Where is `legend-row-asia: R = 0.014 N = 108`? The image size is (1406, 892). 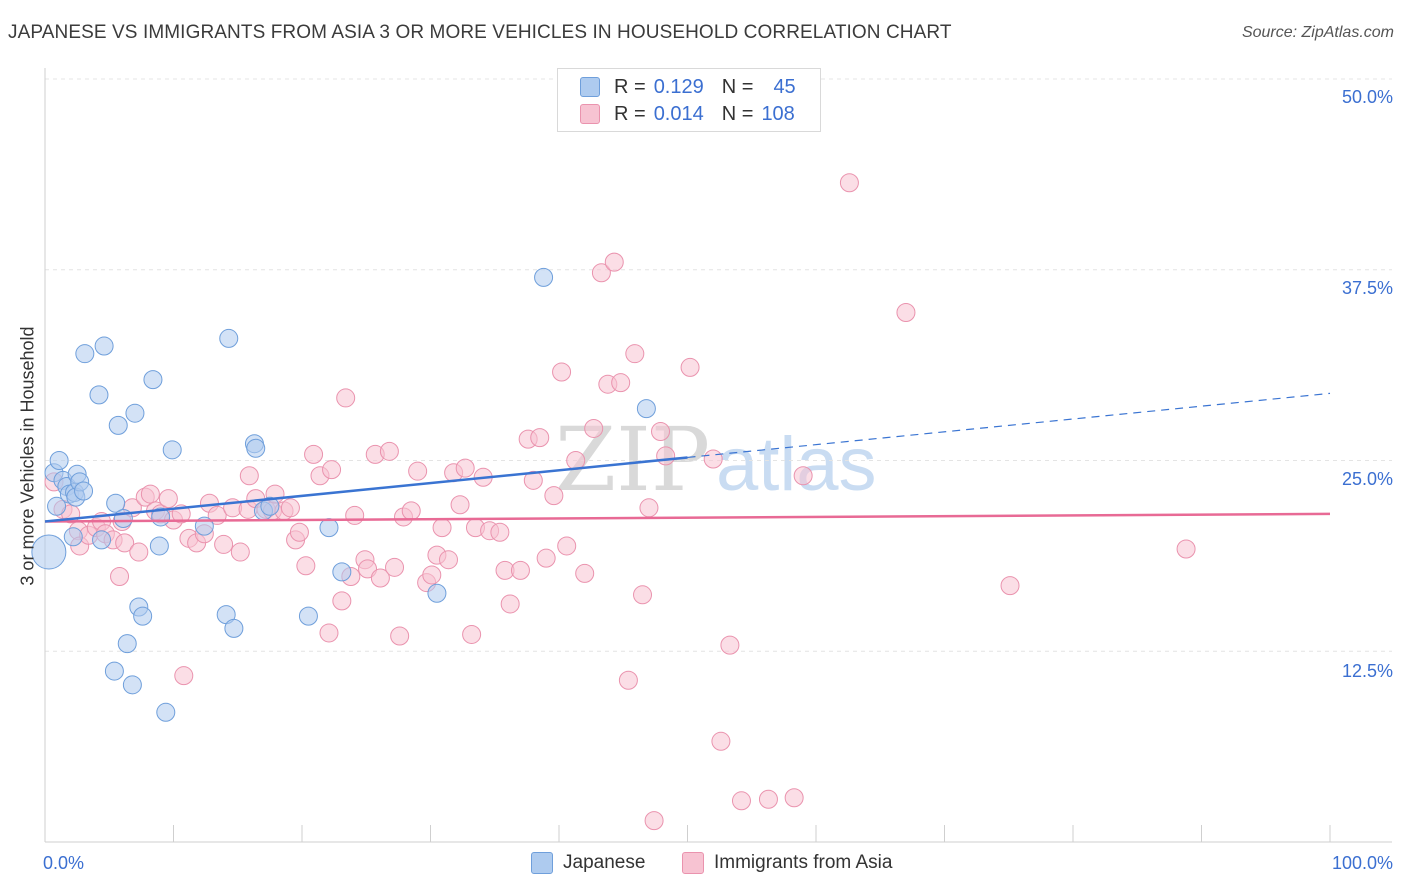 legend-row-asia: R = 0.014 N = 108 is located at coordinates (687, 114).